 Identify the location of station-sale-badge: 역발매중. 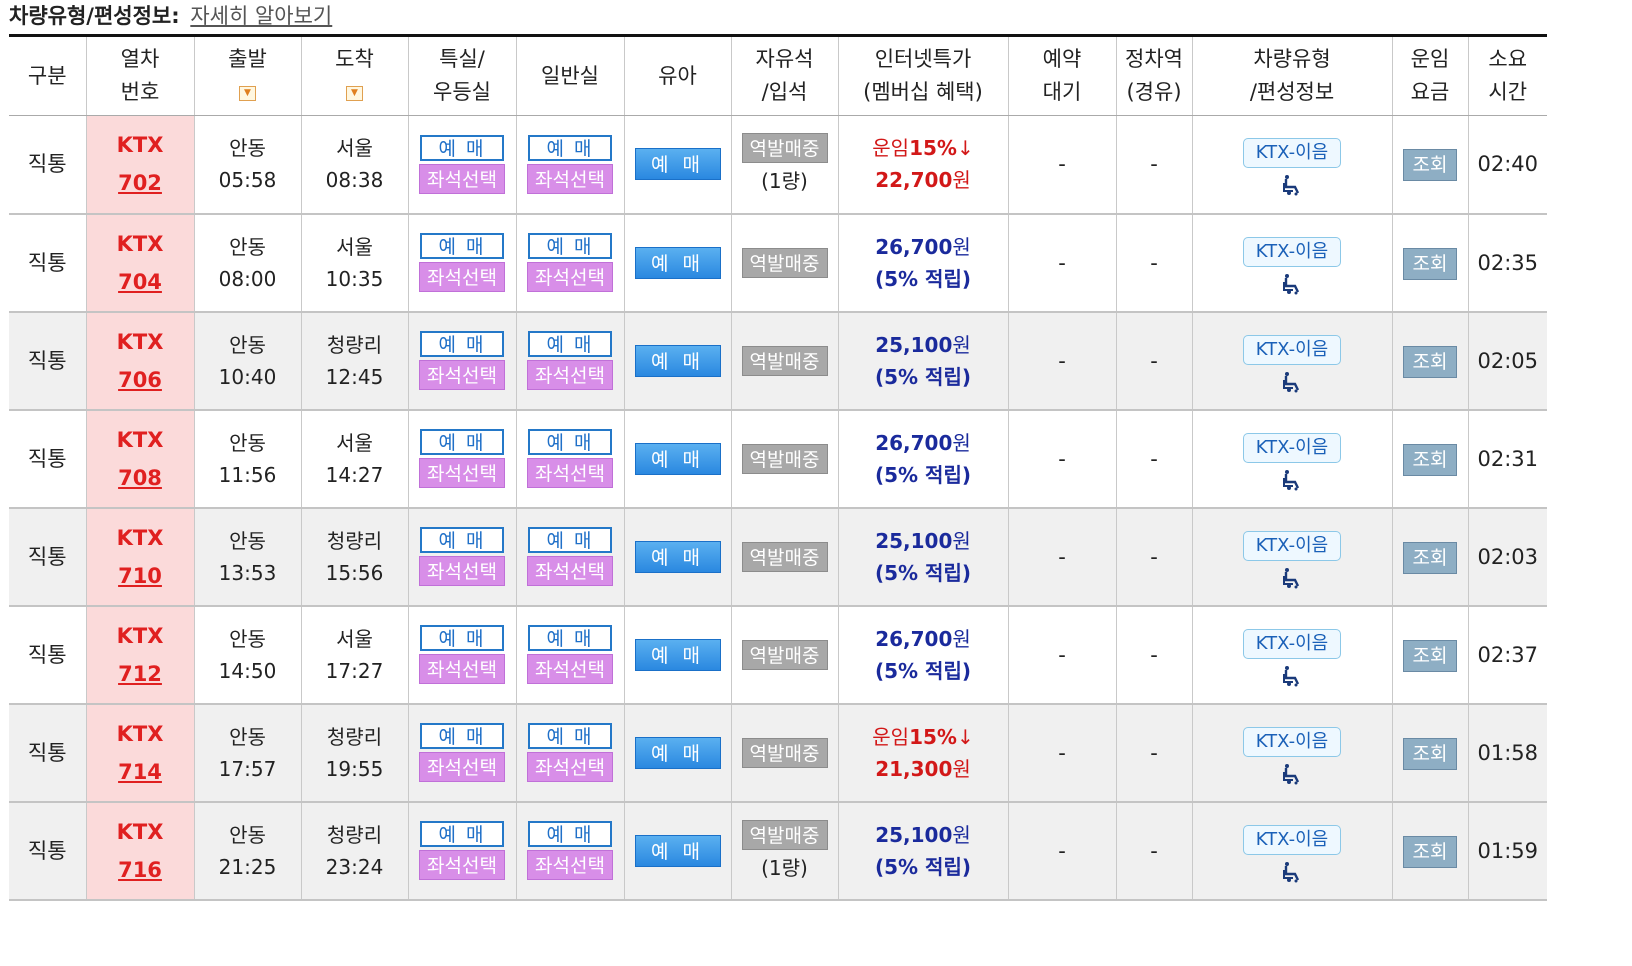
(784, 148).